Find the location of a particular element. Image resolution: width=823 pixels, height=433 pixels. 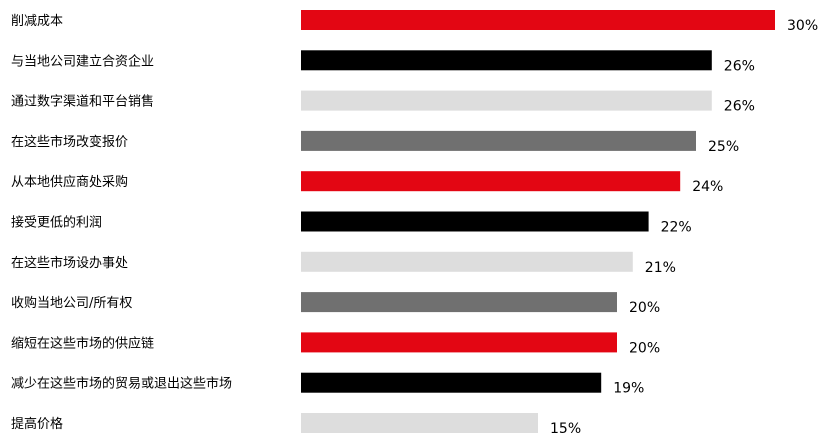

value-label: 30% is located at coordinates (802, 26).